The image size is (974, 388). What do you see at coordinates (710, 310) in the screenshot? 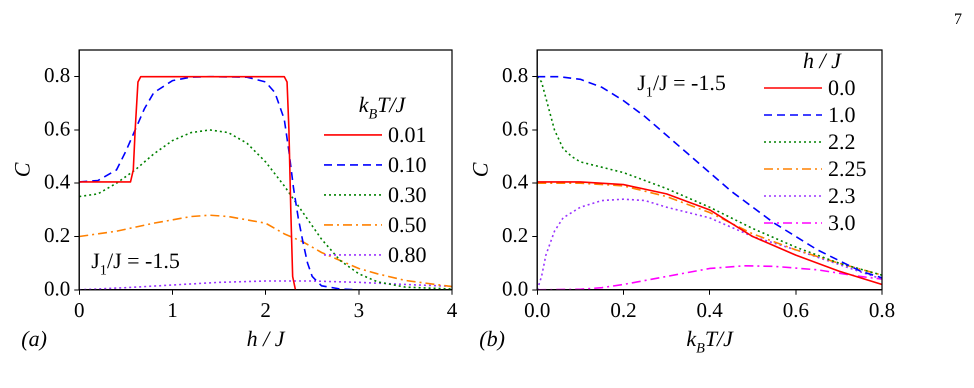
I see `x-tick-label: 0.4` at bounding box center [710, 310].